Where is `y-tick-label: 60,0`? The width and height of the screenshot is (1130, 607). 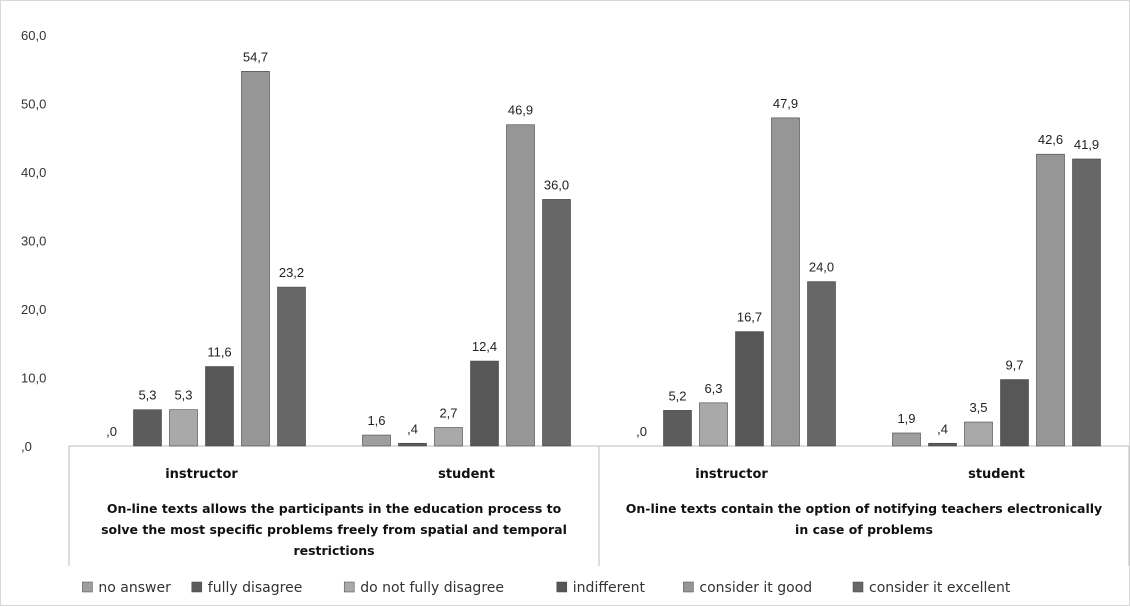 y-tick-label: 60,0 is located at coordinates (33, 35).